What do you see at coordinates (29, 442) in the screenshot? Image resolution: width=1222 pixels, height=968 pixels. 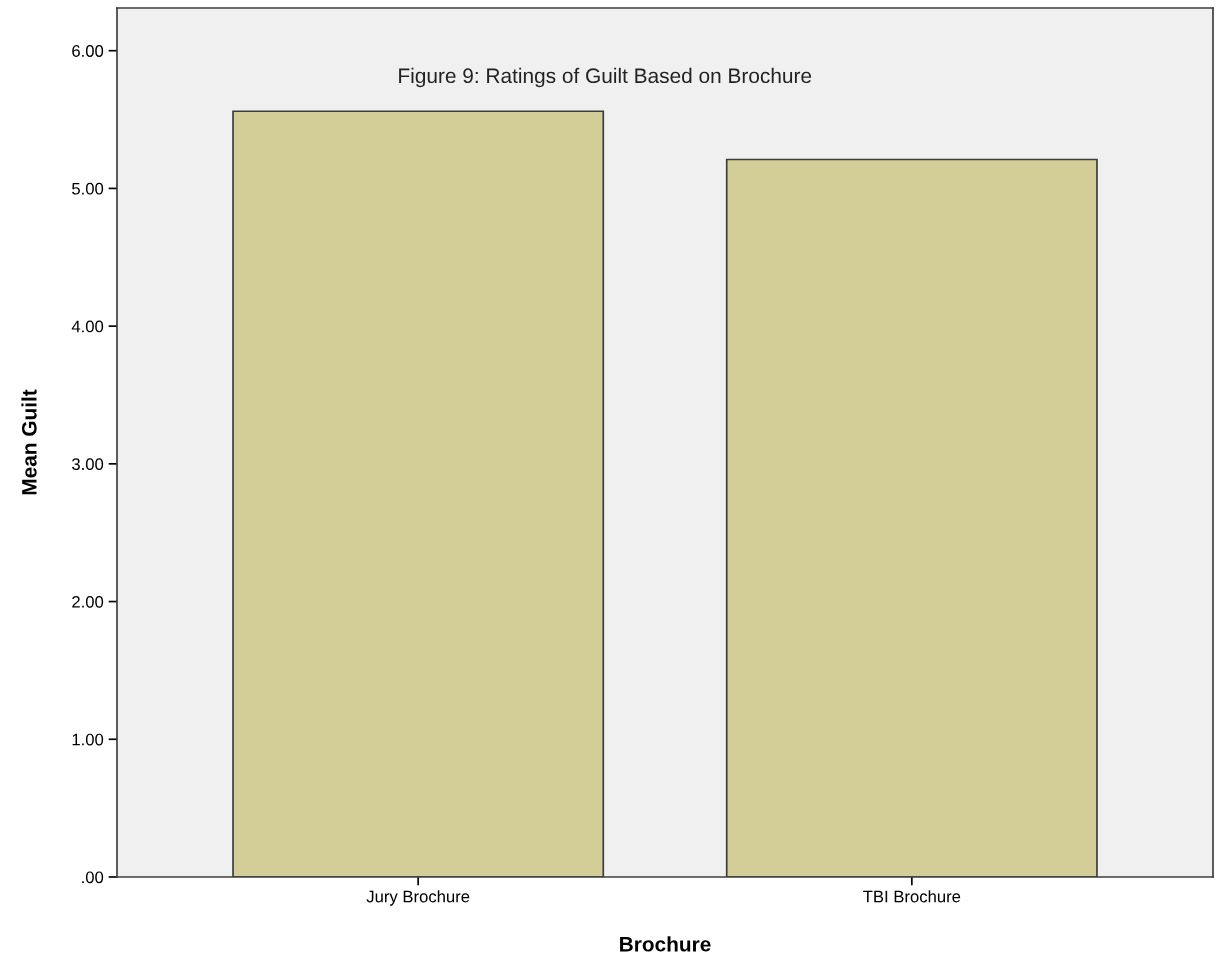 I see `y-axis-title: Mean Guilt` at bounding box center [29, 442].